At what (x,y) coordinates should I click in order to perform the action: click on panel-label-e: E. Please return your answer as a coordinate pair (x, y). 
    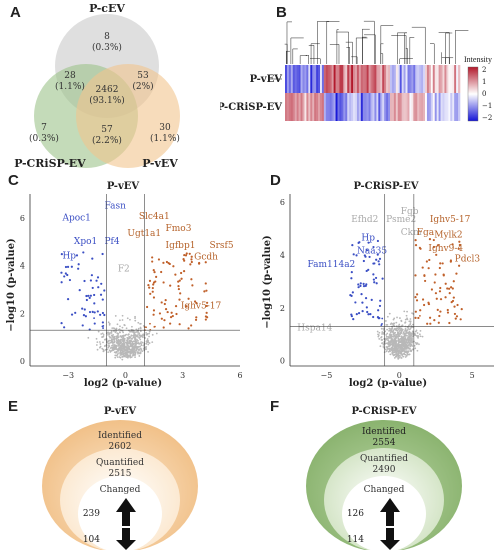
    Looking at the image, I should click on (13, 406).